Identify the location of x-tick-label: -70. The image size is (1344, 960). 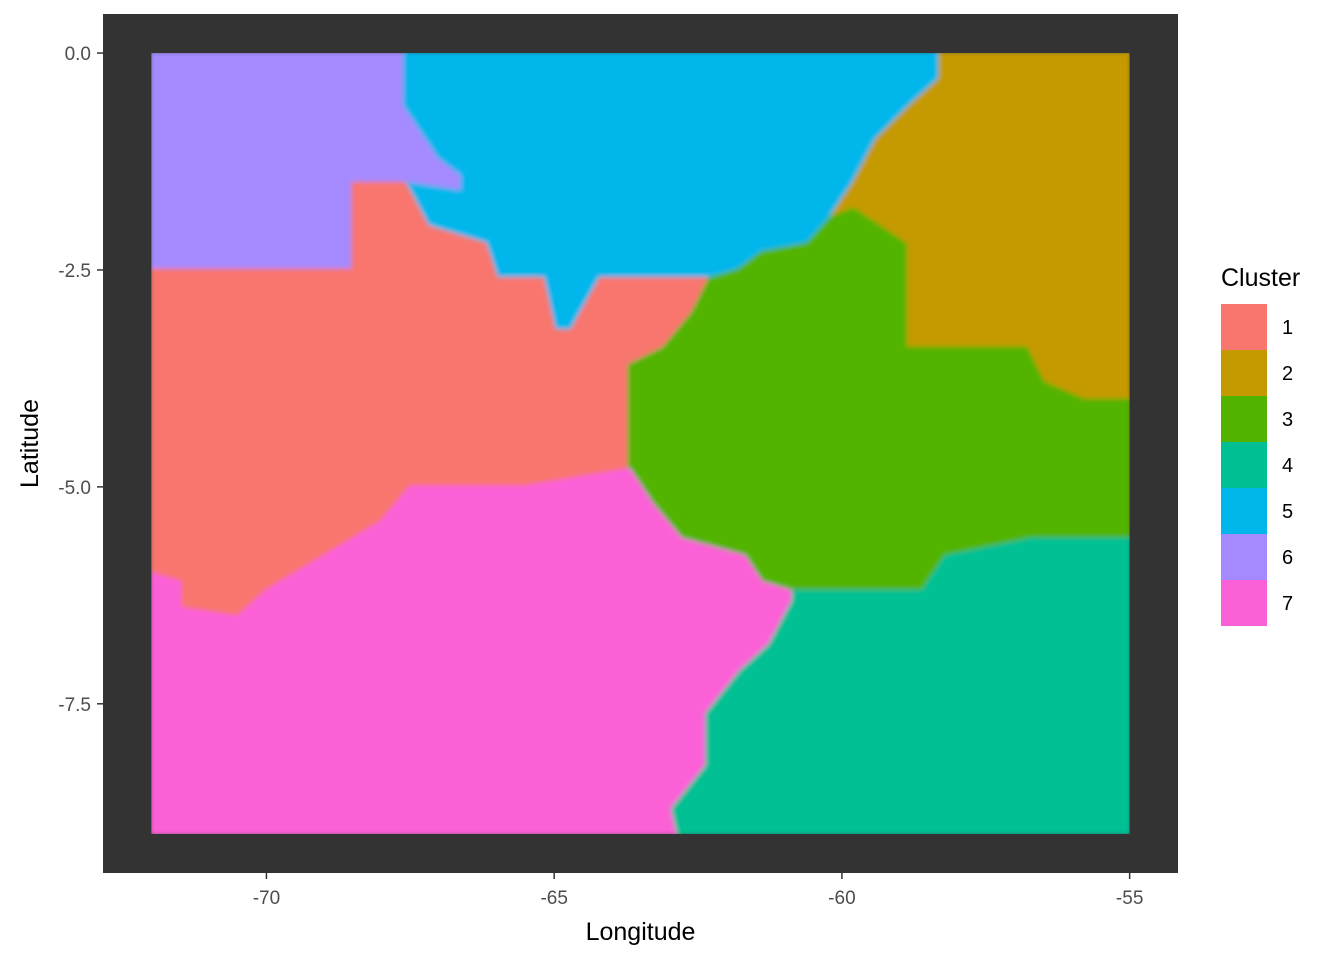
(266, 898).